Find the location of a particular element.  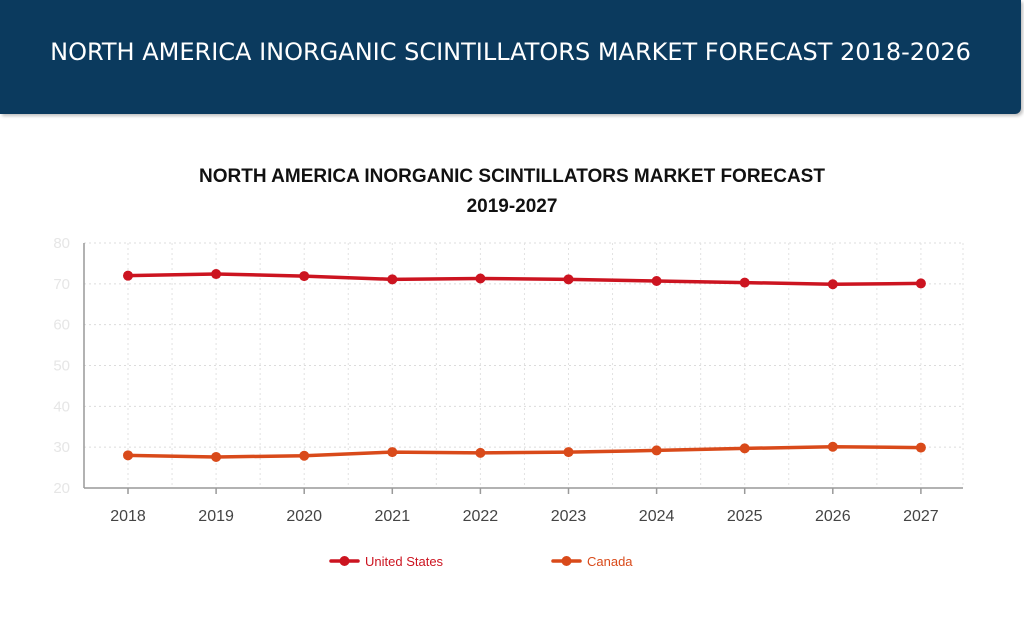

x-tick-label: 2025 is located at coordinates (745, 516).